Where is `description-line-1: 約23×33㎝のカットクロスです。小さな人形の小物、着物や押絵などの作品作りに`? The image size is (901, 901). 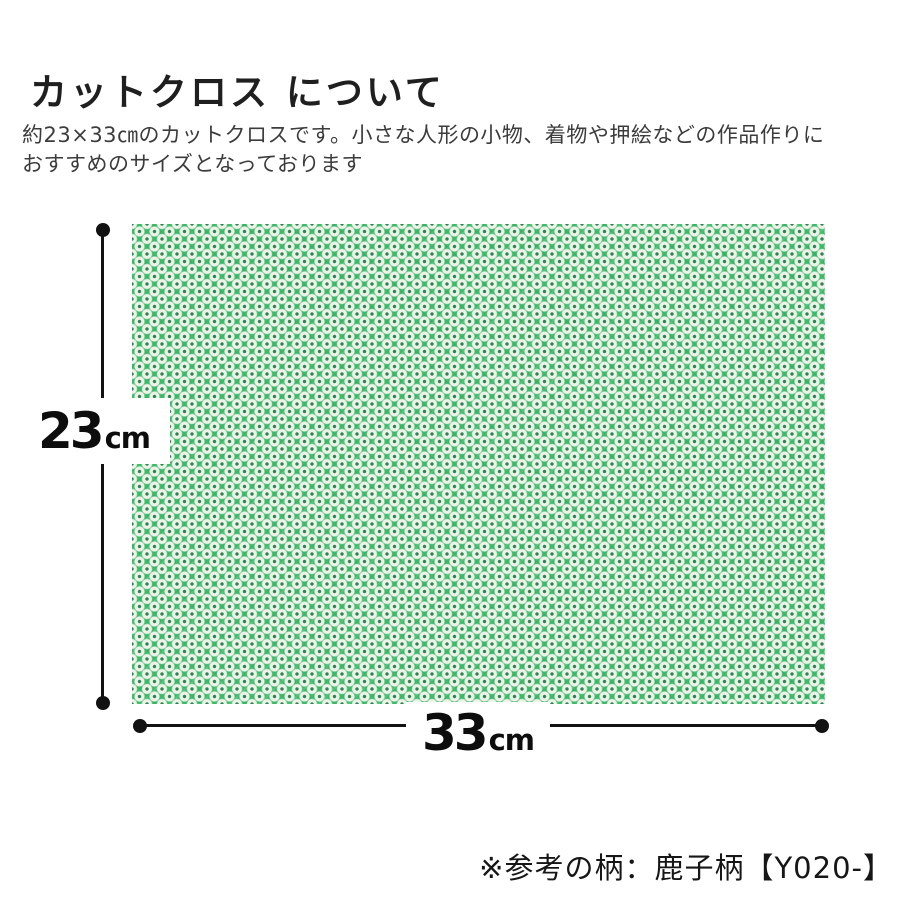 description-line-1: 約23×33㎝のカットクロスです。小さな人形の小物、着物や押絵などの作品作りに is located at coordinates (423, 135).